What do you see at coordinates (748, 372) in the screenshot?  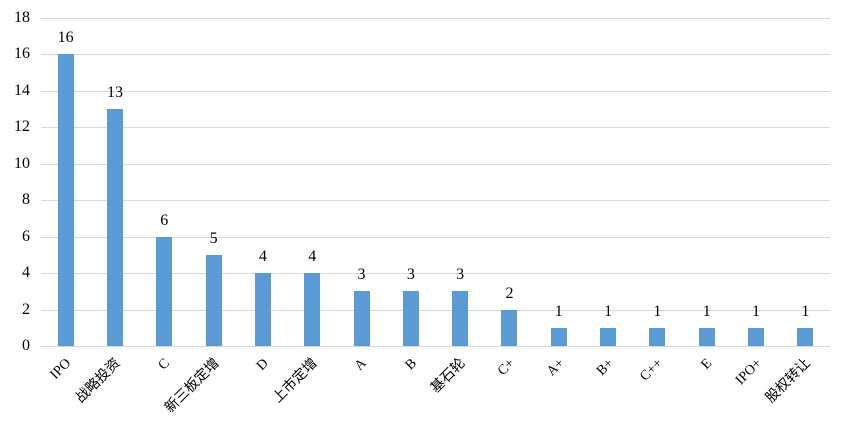 I see `x-axis-category-label: IPO+` at bounding box center [748, 372].